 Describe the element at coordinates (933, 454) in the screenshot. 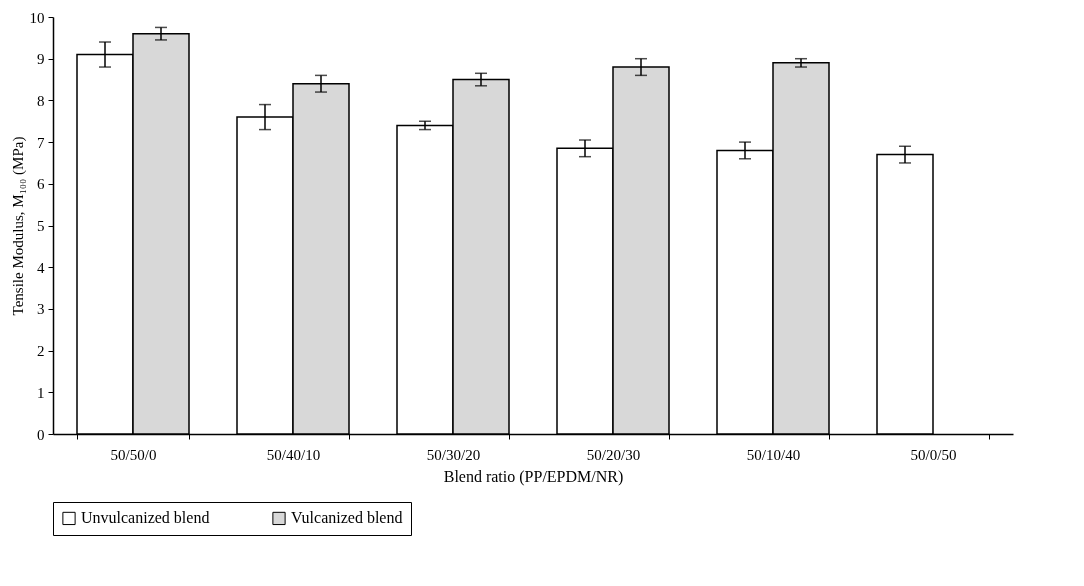

I see `x-tick-label: 50/0/50` at that location.